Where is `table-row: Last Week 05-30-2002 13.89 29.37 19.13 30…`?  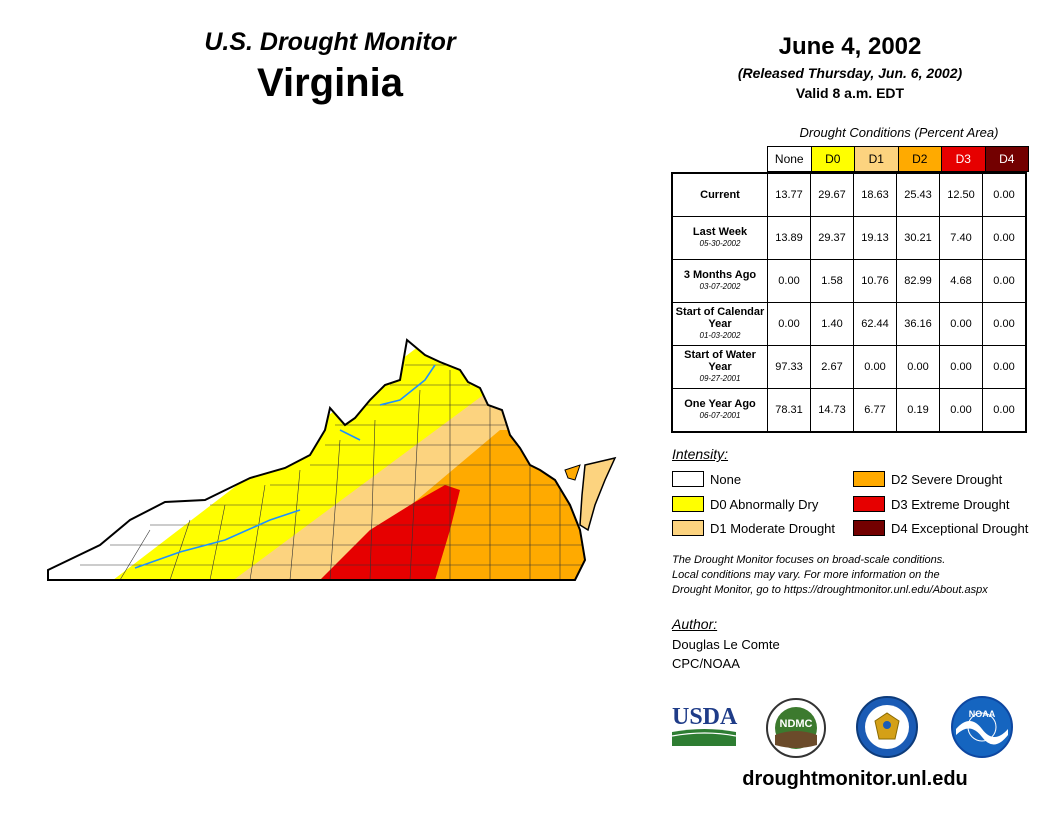 table-row: Last Week 05-30-2002 13.89 29.37 19.13 30… is located at coordinates (849, 238).